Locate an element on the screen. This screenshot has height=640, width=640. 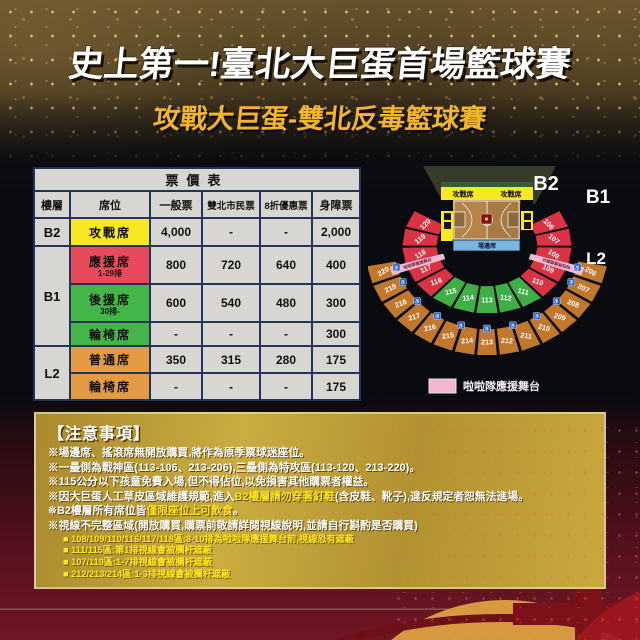
center-logo-dot is located at coordinates (486, 219).